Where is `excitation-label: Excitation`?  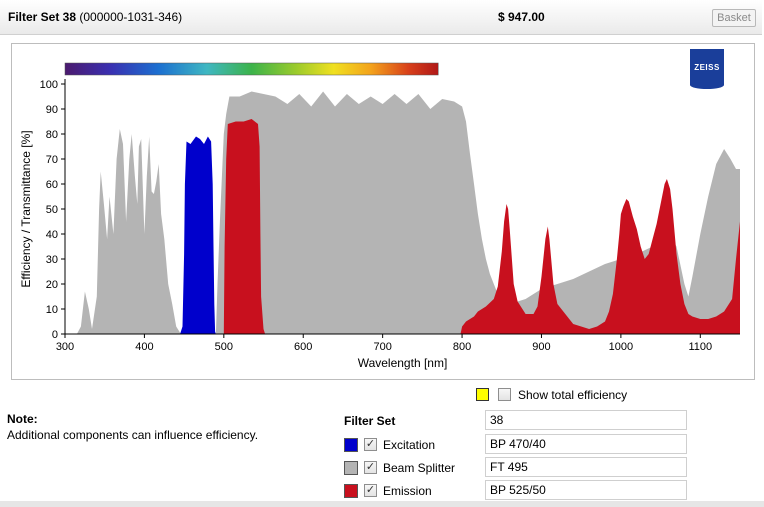 excitation-label: Excitation is located at coordinates (409, 445).